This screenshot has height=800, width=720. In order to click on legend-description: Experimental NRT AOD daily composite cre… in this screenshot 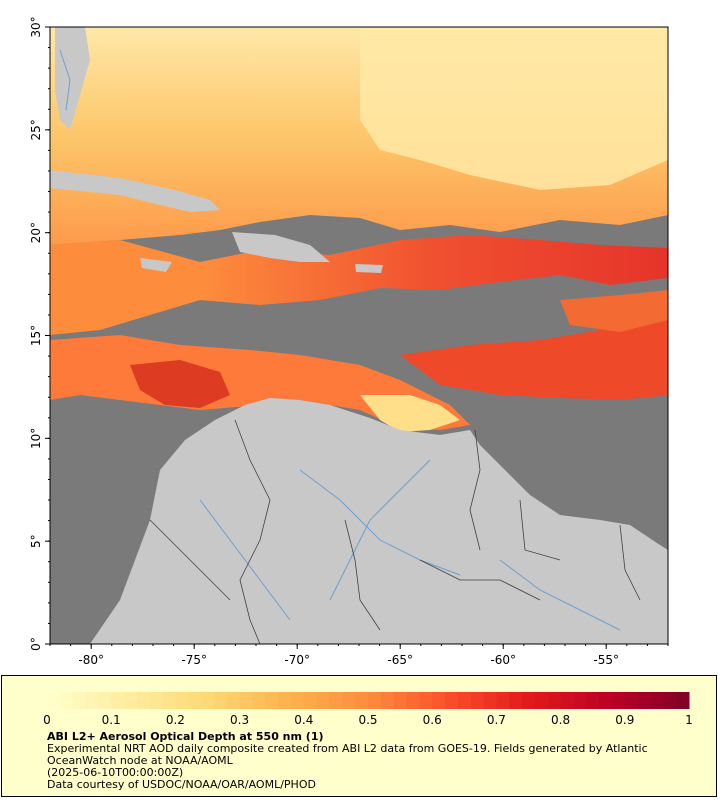, I will do `click(347, 749)`.